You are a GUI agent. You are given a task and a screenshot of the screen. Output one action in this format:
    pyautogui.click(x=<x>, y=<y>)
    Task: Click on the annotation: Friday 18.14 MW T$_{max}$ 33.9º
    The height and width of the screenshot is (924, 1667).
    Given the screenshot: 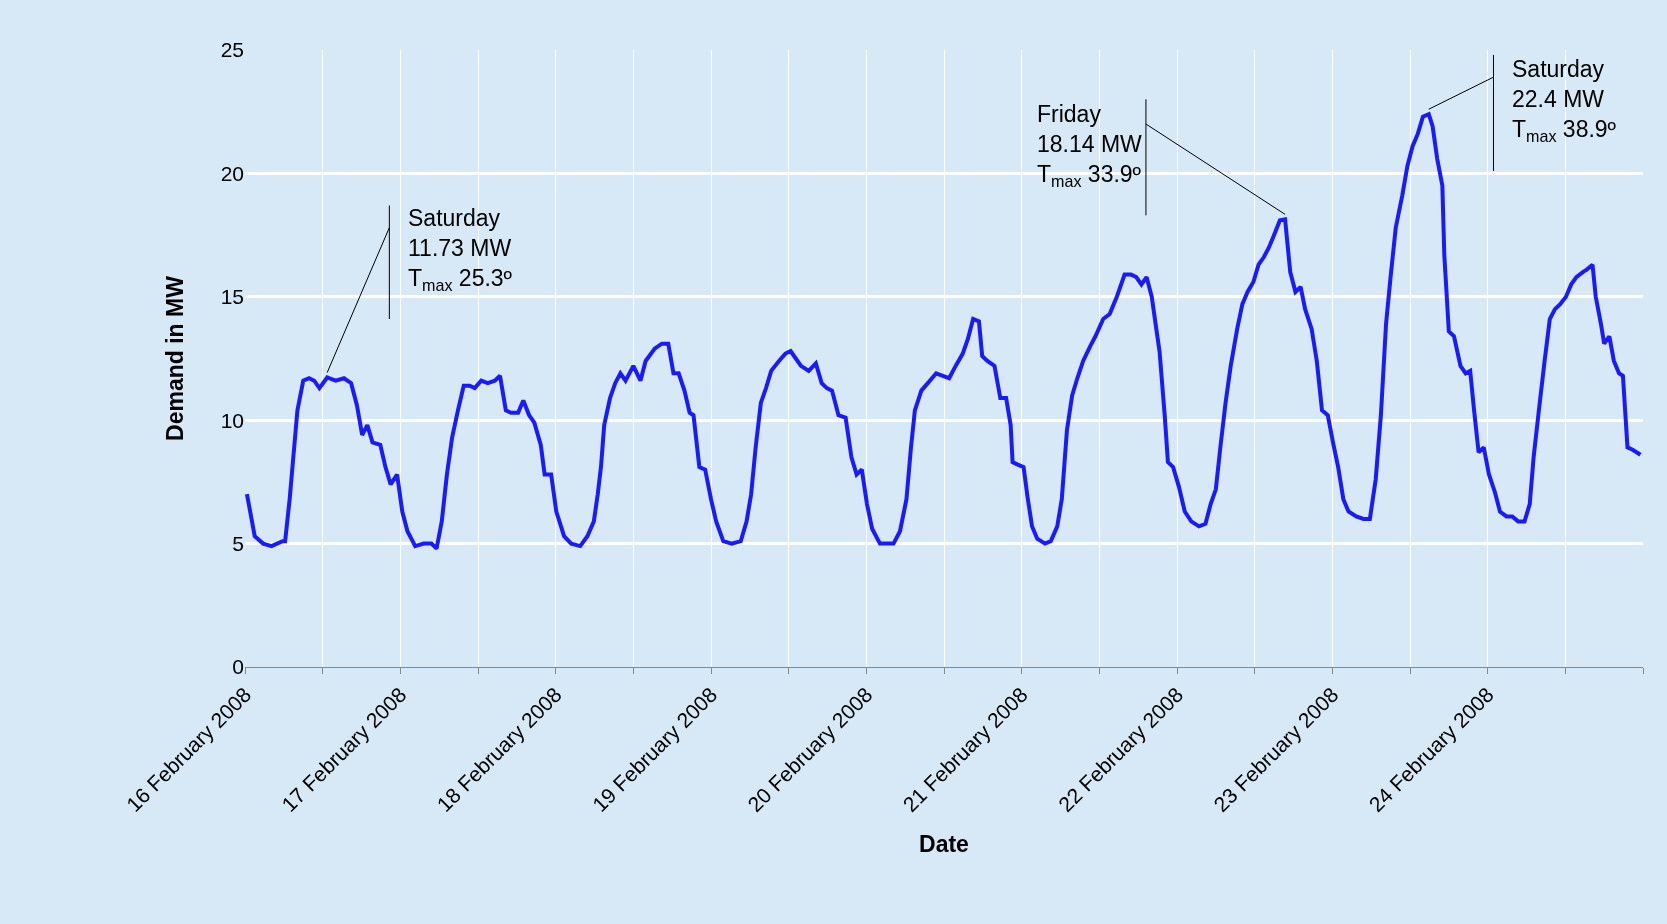 What is the action you would take?
    pyautogui.click(x=1090, y=145)
    